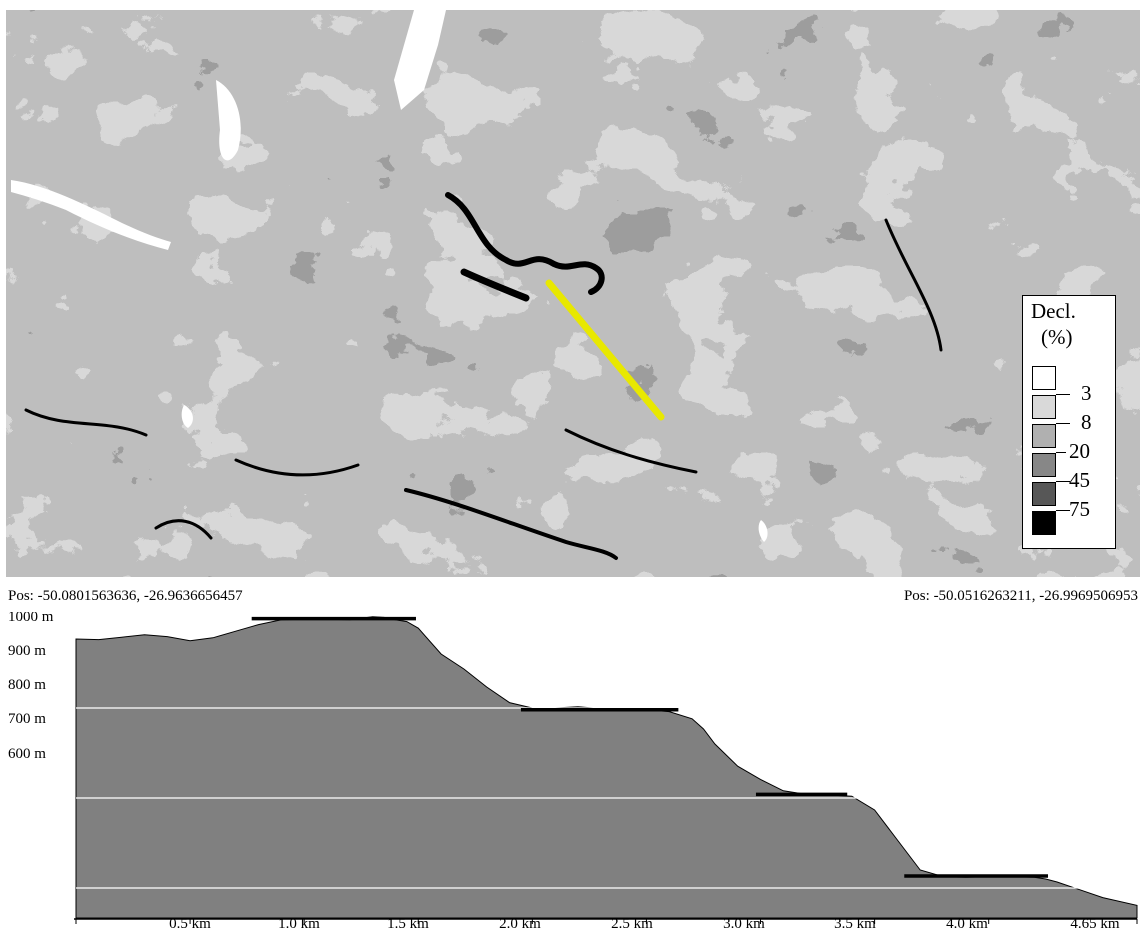 Image resolution: width=1140 pixels, height=928 pixels. I want to click on profile-line, so click(605, 350).